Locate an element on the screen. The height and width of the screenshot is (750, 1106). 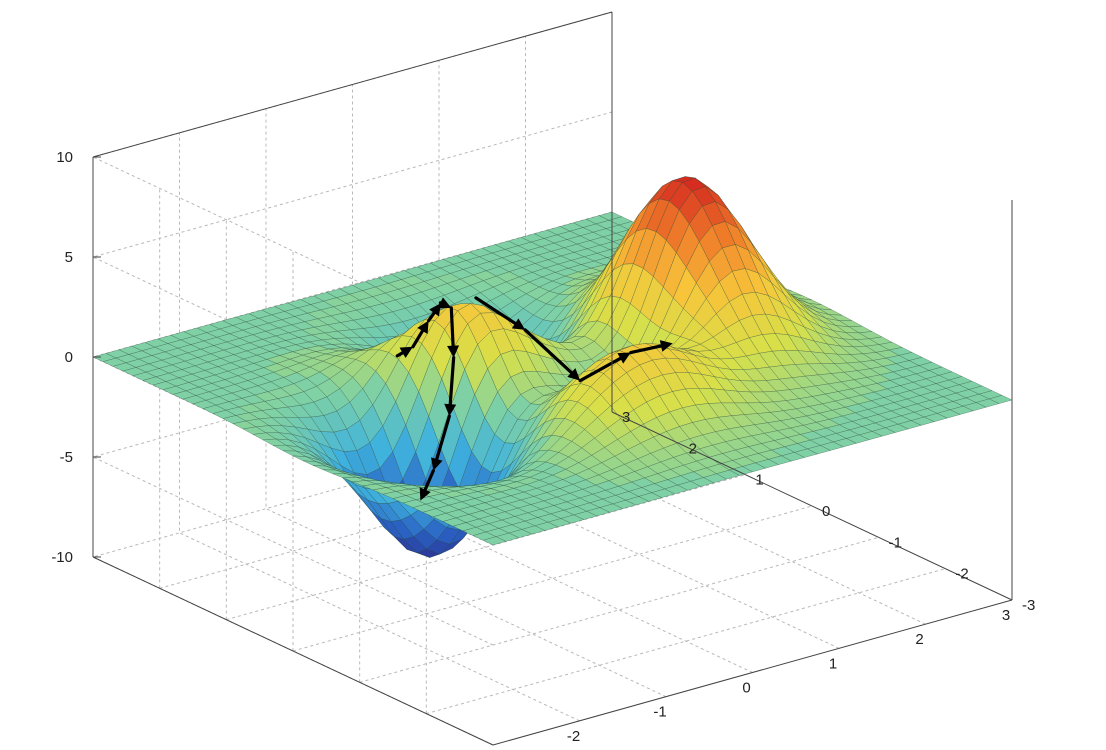
z-tick-label: 5 is located at coordinates (69, 257).